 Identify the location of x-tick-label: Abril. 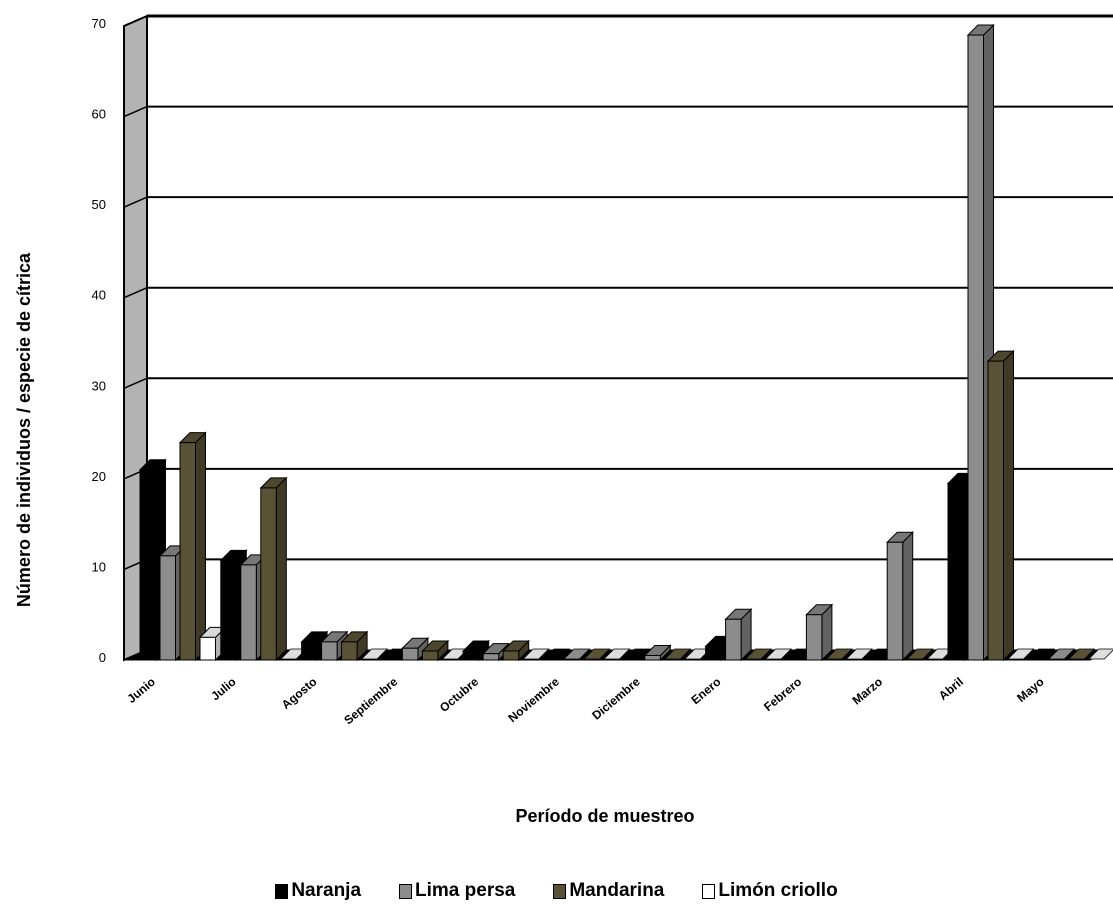
(951, 689).